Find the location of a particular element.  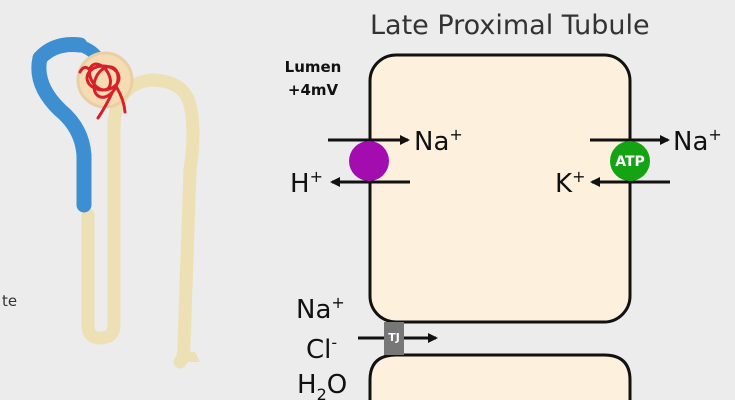

tight-junction-label: TJ is located at coordinates (394, 337).